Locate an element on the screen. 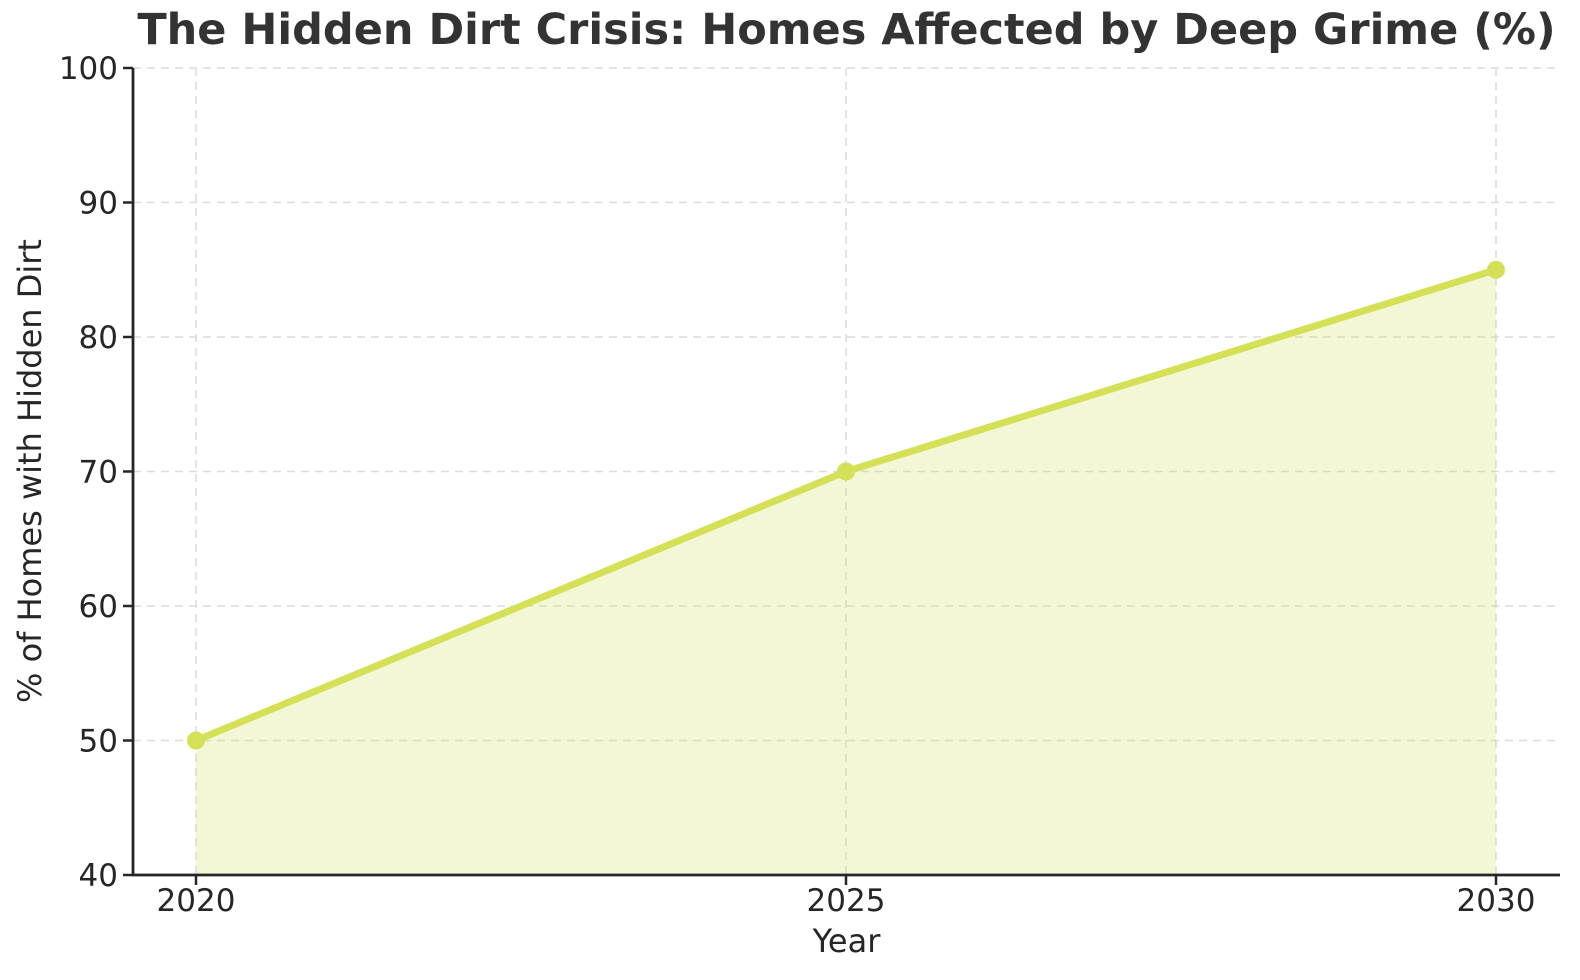 The height and width of the screenshot is (980, 1580). y-tick-label: 100 is located at coordinates (88, 69).